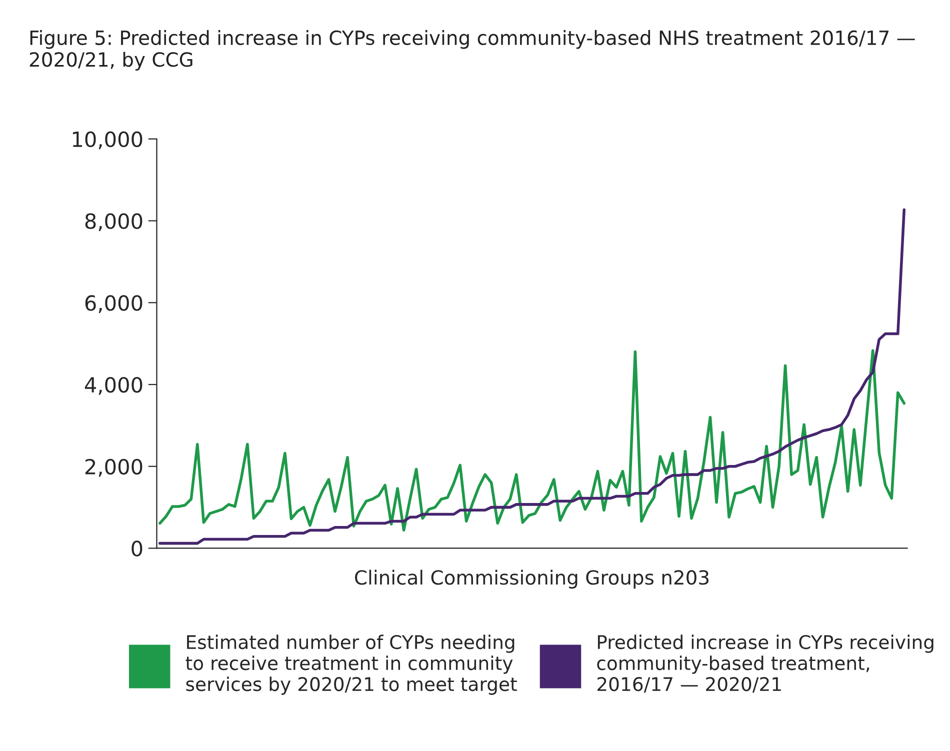  What do you see at coordinates (113, 304) in the screenshot?
I see `y-tick-label: 6,000` at bounding box center [113, 304].